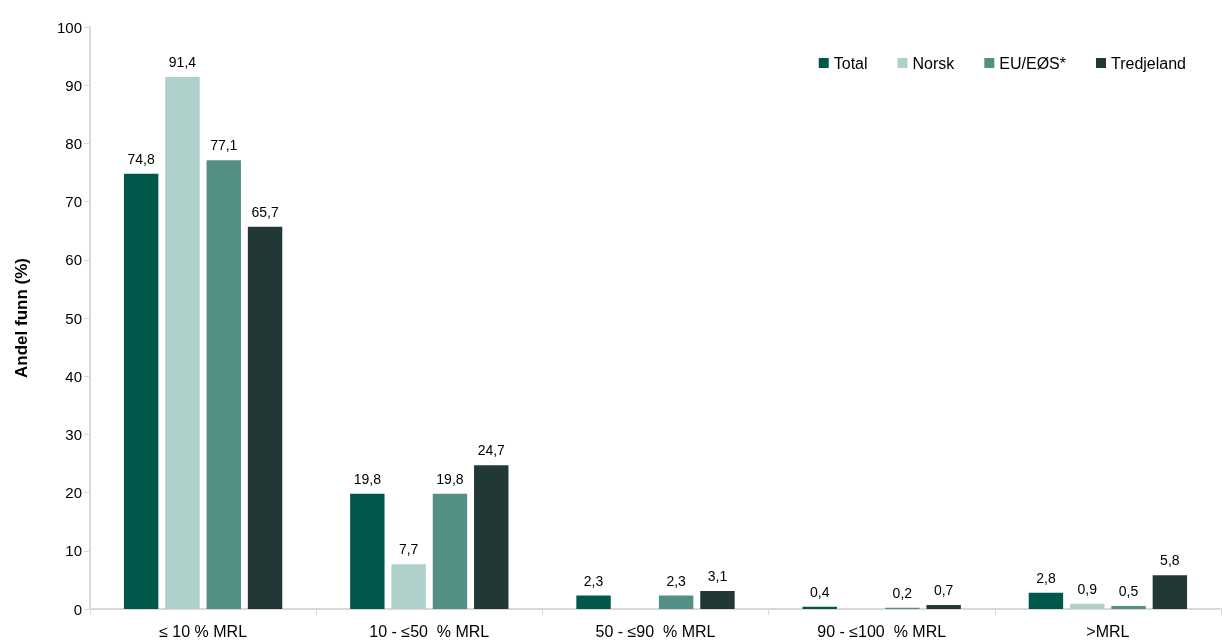 The width and height of the screenshot is (1231, 644). What do you see at coordinates (491, 450) in the screenshot?
I see `data-label: 24,7` at bounding box center [491, 450].